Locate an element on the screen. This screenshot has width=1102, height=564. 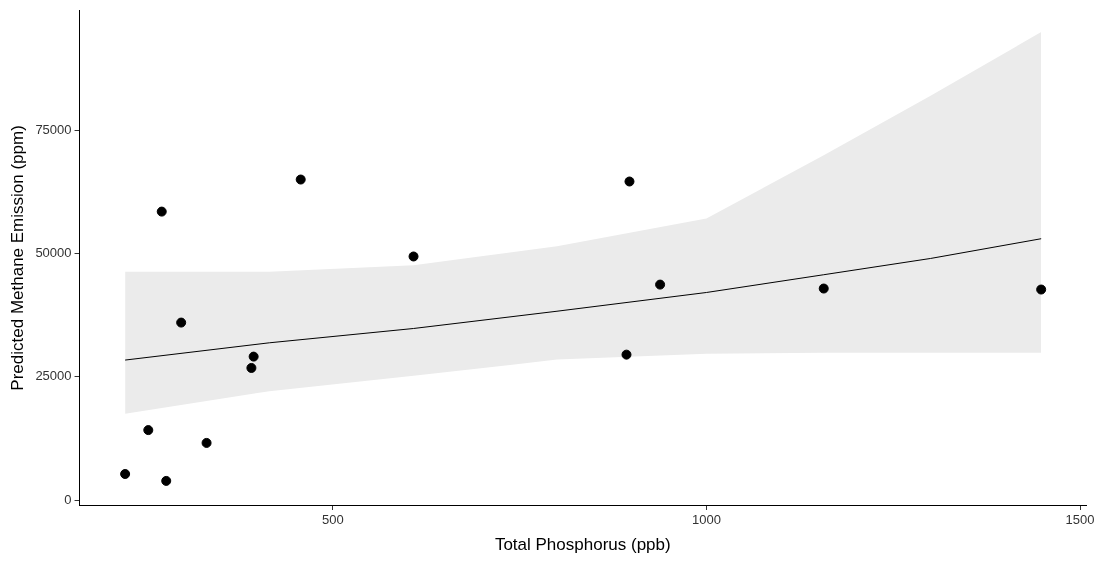
y-tick-label: 50000 is located at coordinates (53, 253).